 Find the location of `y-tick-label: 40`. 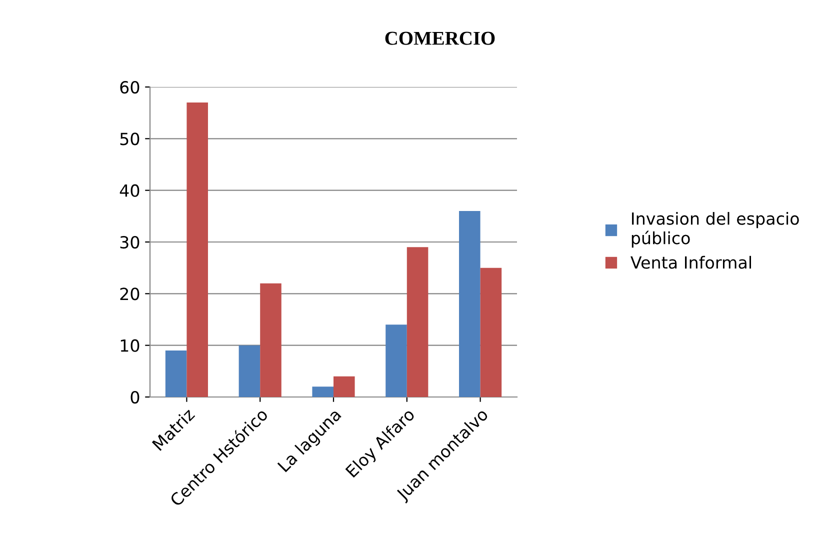

y-tick-label: 40 is located at coordinates (130, 190).